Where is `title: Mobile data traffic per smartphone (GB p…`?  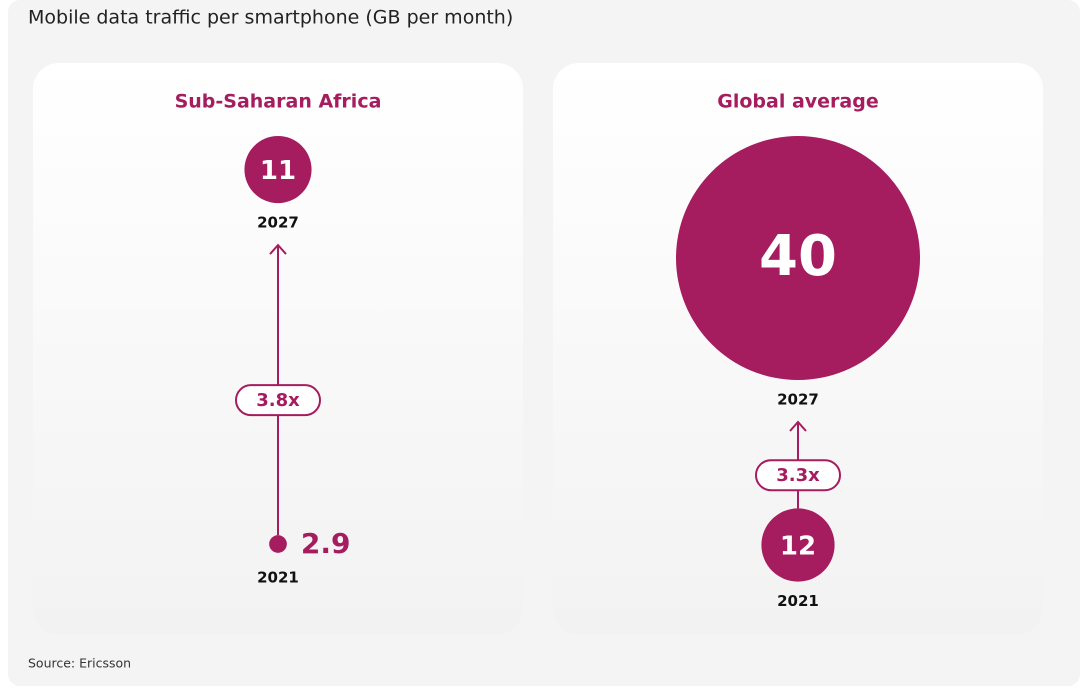
title: Mobile data traffic per smartphone (GB p… is located at coordinates (270, 18).